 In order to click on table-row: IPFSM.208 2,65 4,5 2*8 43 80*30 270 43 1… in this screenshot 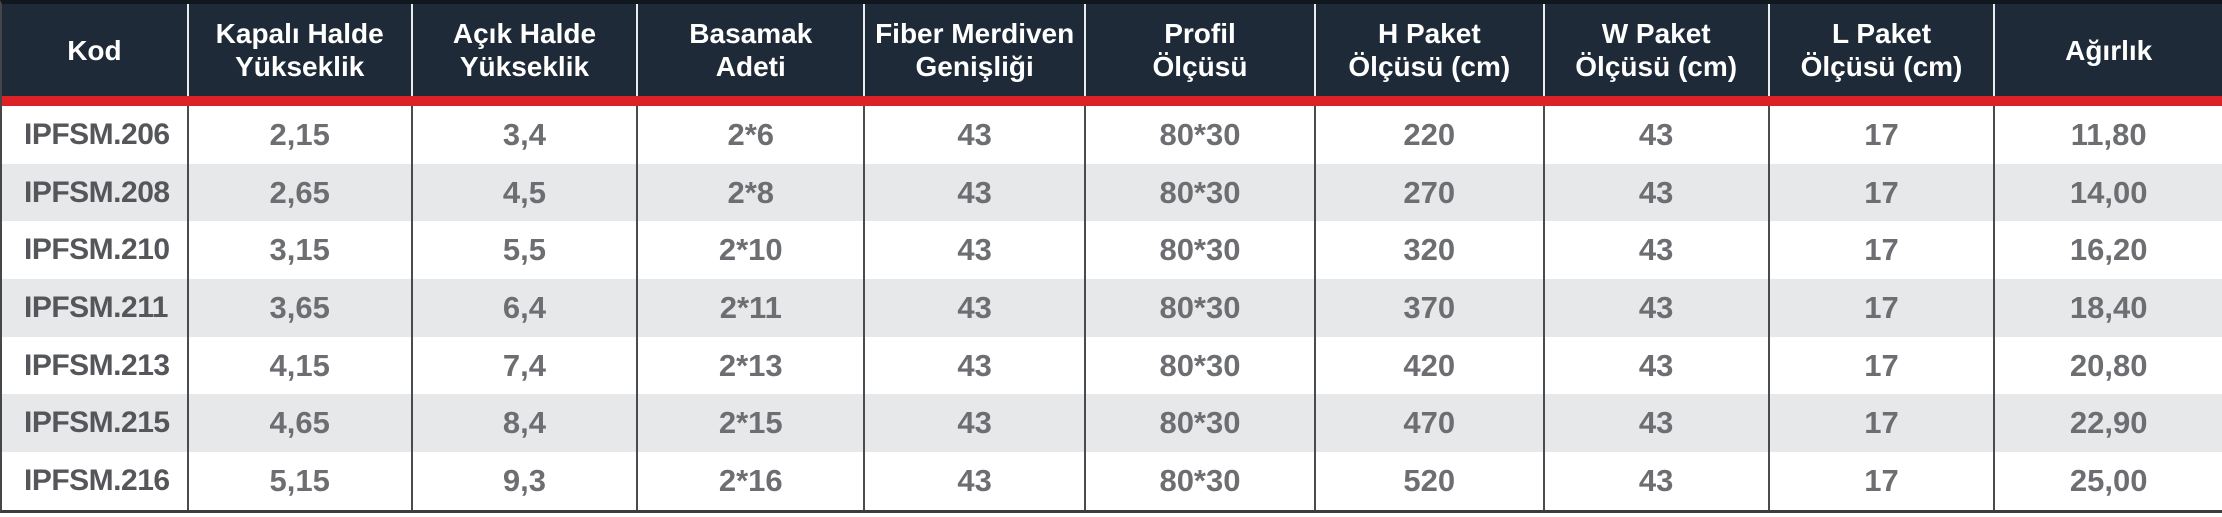, I will do `click(1112, 192)`.